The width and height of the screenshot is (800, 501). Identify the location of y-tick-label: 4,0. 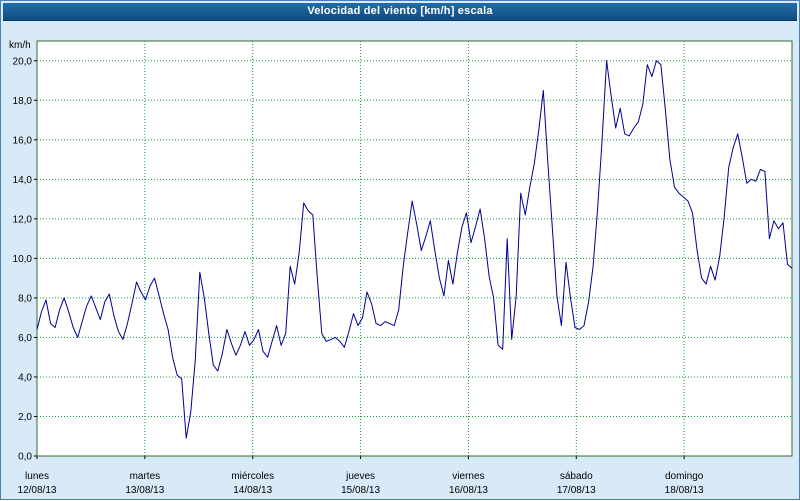
(25, 377).